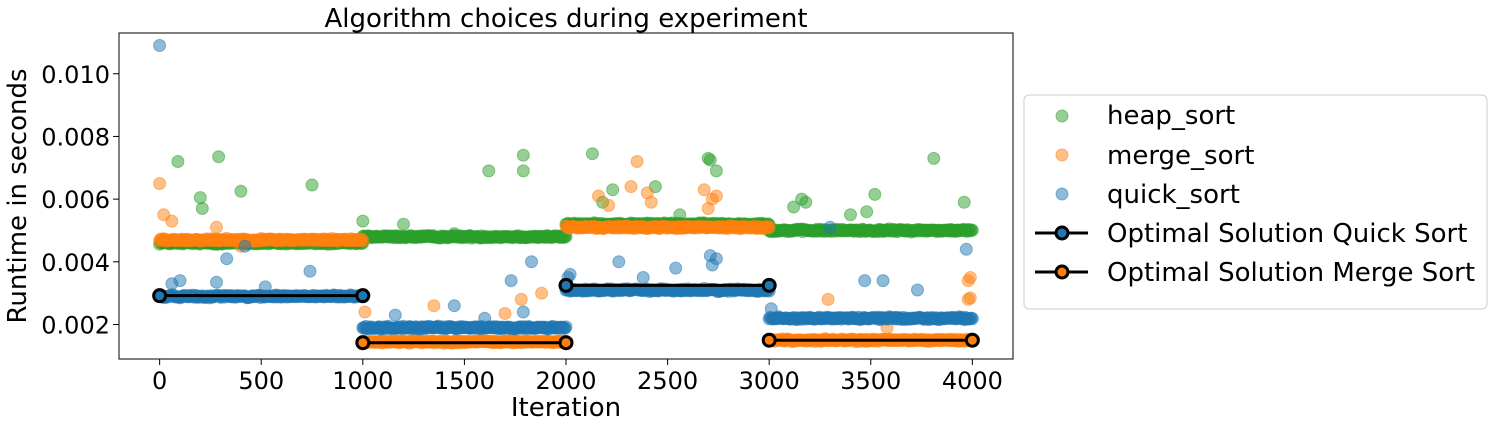 The image size is (1494, 434). What do you see at coordinates (362, 381) in the screenshot?
I see `x-tick-label: 1000` at bounding box center [362, 381].